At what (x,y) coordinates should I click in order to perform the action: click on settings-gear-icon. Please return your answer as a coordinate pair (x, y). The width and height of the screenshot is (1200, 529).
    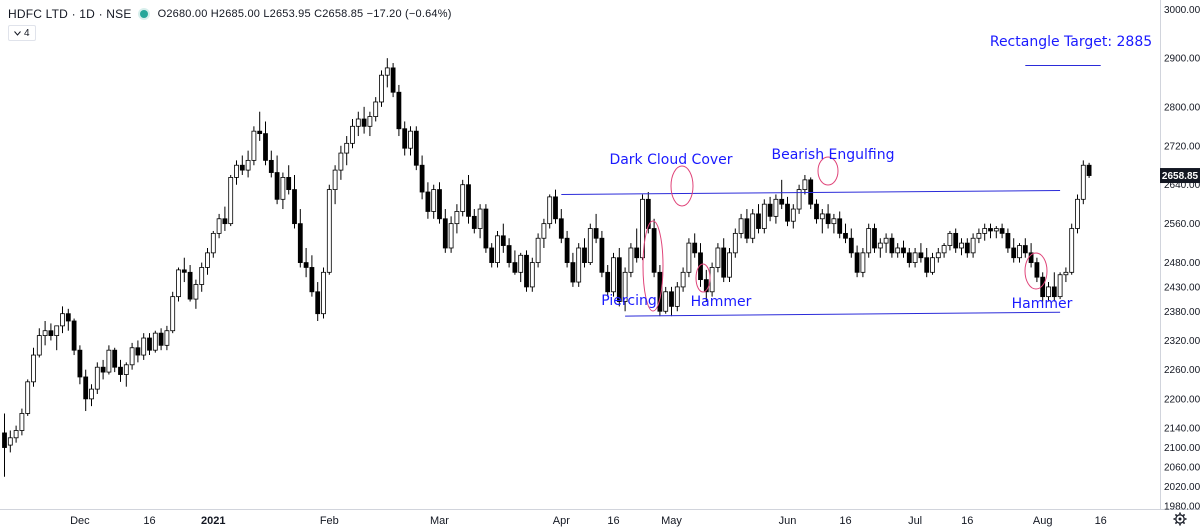
    Looking at the image, I should click on (1180, 519).